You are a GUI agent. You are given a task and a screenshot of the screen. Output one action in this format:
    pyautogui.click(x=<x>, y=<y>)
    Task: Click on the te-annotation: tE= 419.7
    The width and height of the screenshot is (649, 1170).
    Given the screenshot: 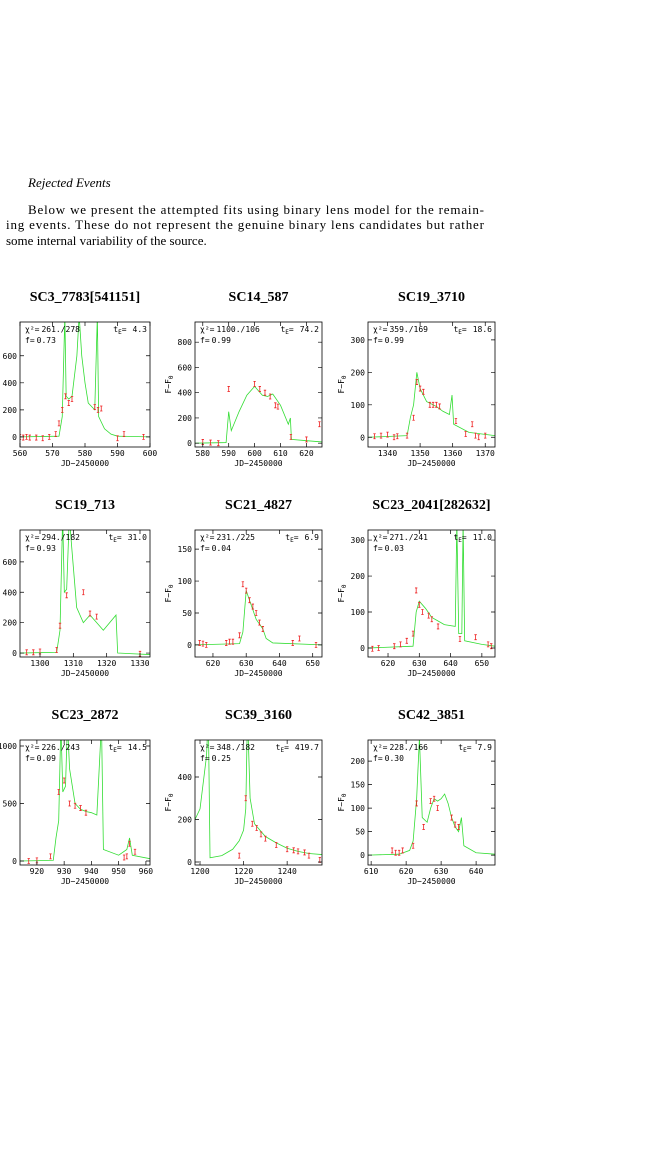 What is the action you would take?
    pyautogui.click(x=298, y=748)
    